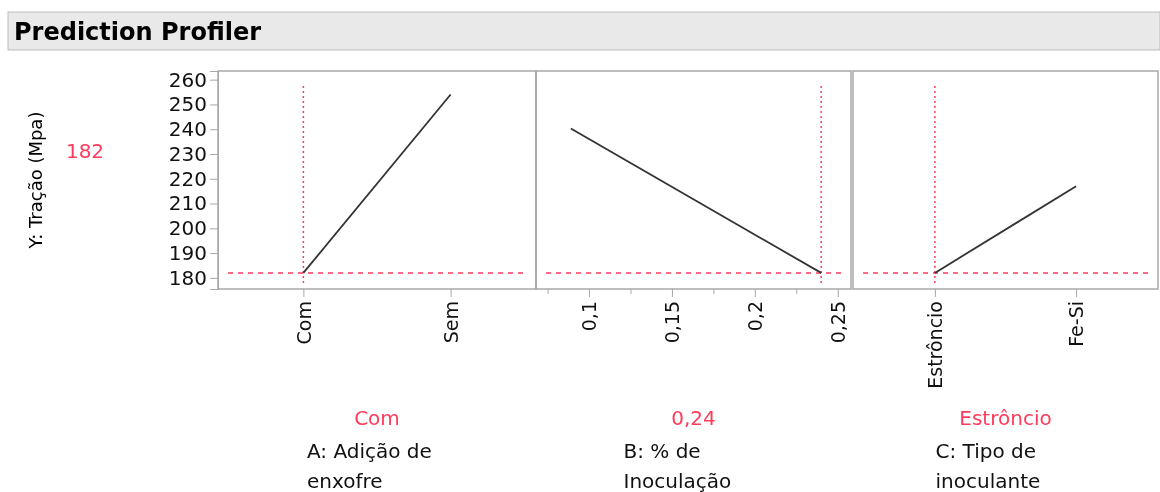  What do you see at coordinates (1076, 324) in the screenshot?
I see `x-tick-label: Fe-Si` at bounding box center [1076, 324].